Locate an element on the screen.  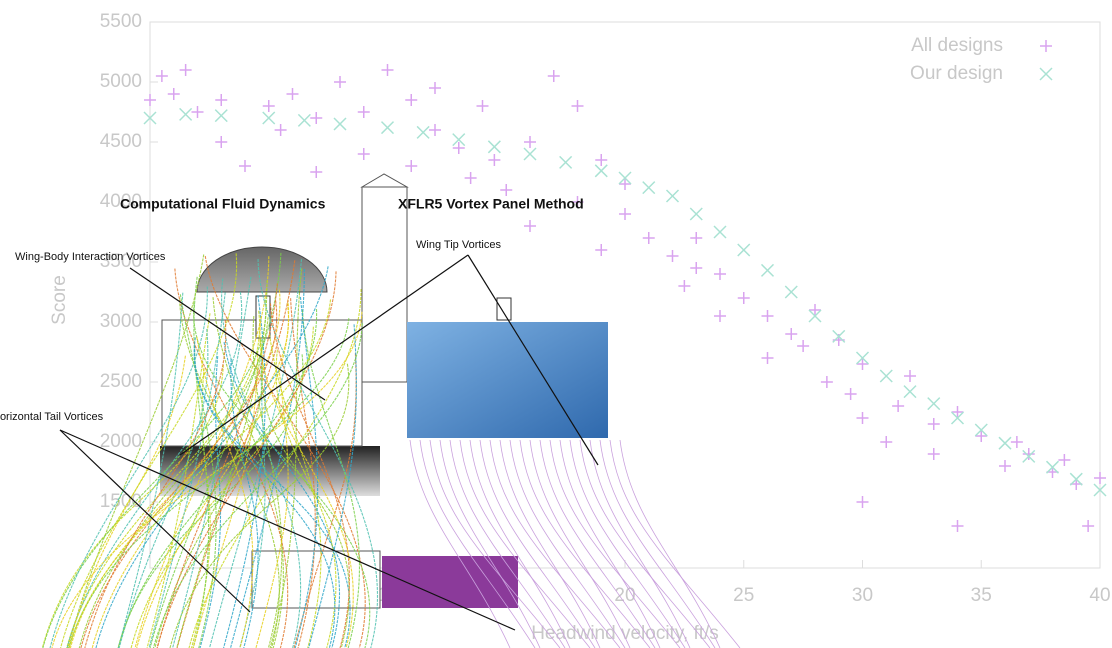
left-tail is located at coordinates (316, 579).